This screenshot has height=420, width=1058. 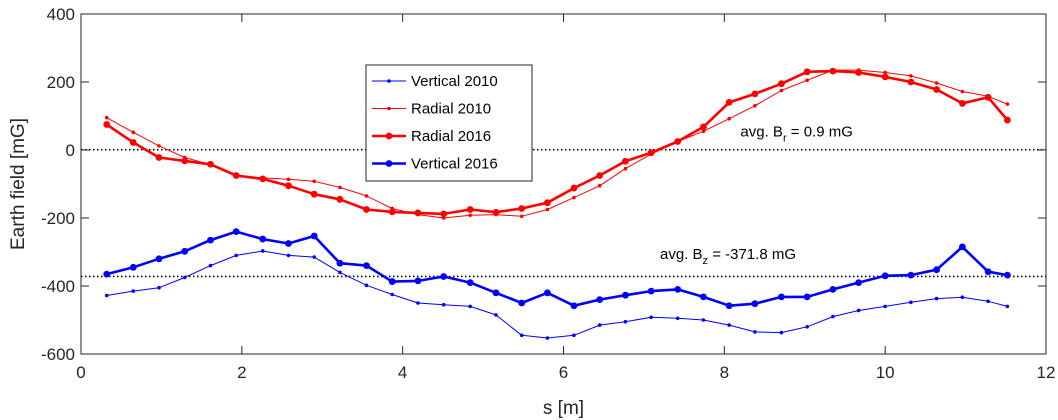 I want to click on reference-labels: avg. Br = 0.9 mG avg. Bz = -371.8 mG, so click(x=756, y=194).